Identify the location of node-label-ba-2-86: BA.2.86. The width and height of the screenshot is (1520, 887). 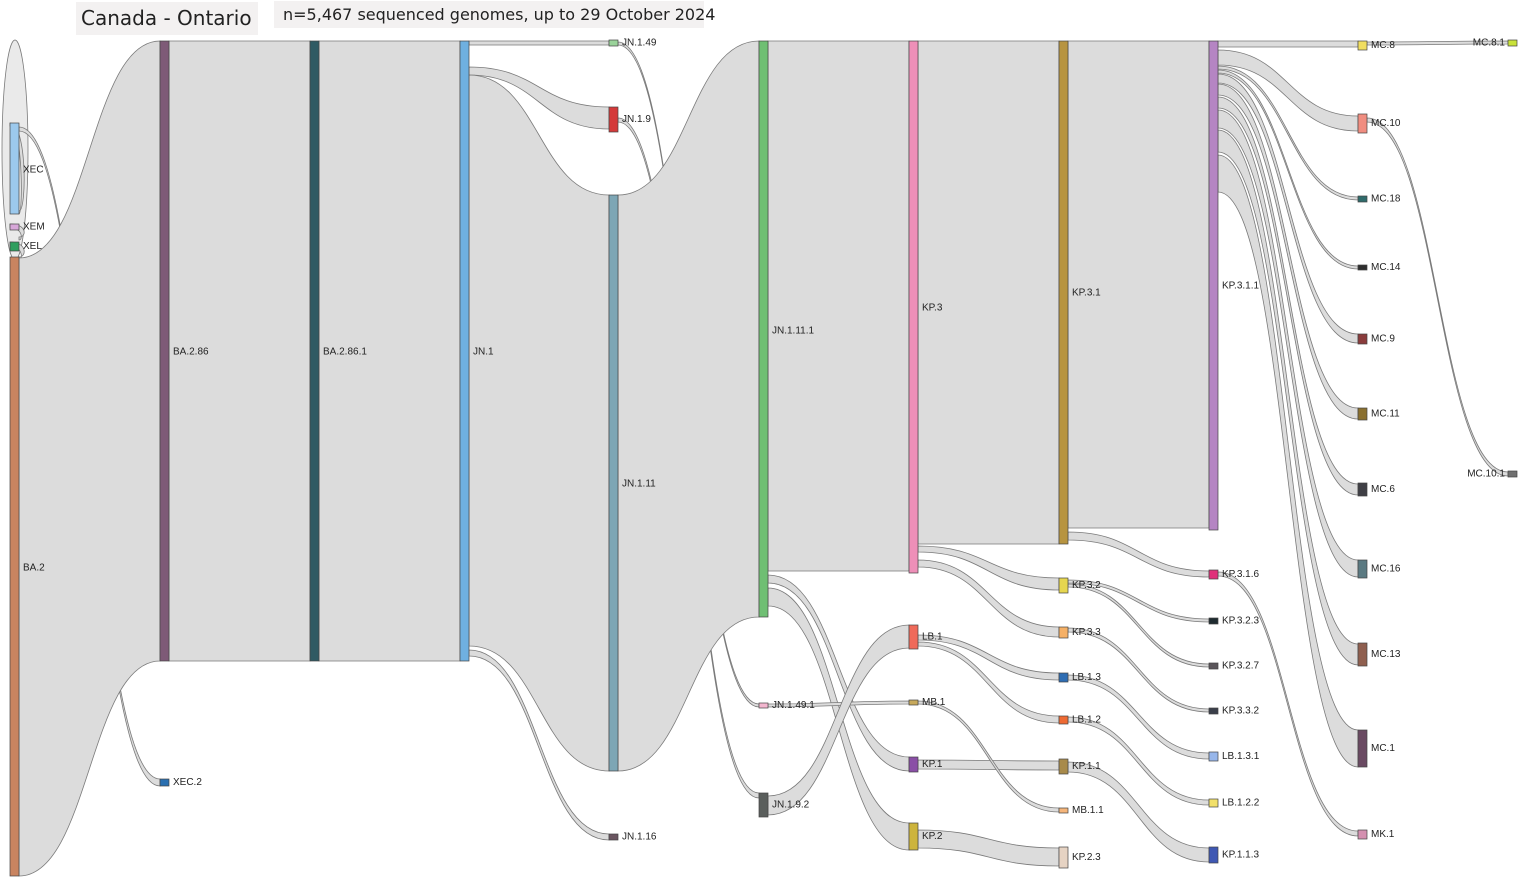
(191, 352).